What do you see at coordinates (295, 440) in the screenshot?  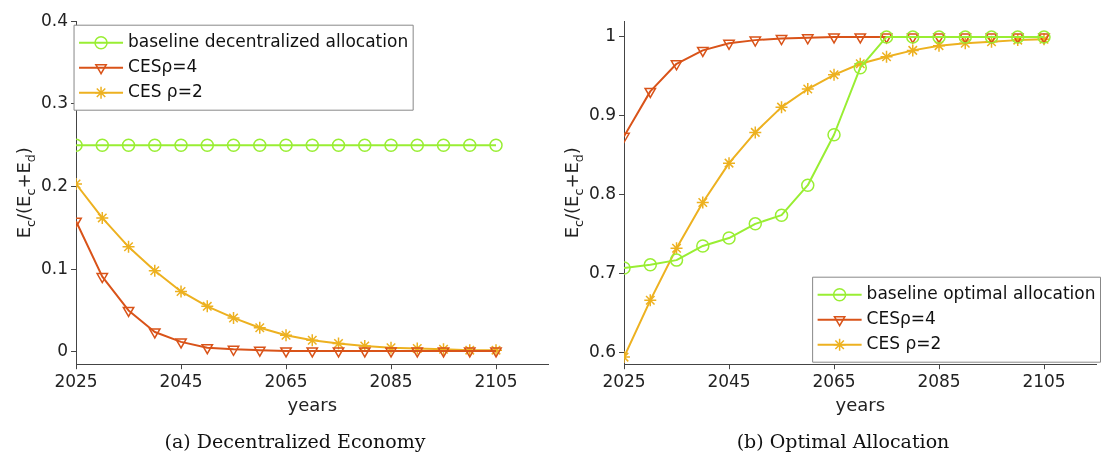 I see `text: (a) Decentralized Economy` at bounding box center [295, 440].